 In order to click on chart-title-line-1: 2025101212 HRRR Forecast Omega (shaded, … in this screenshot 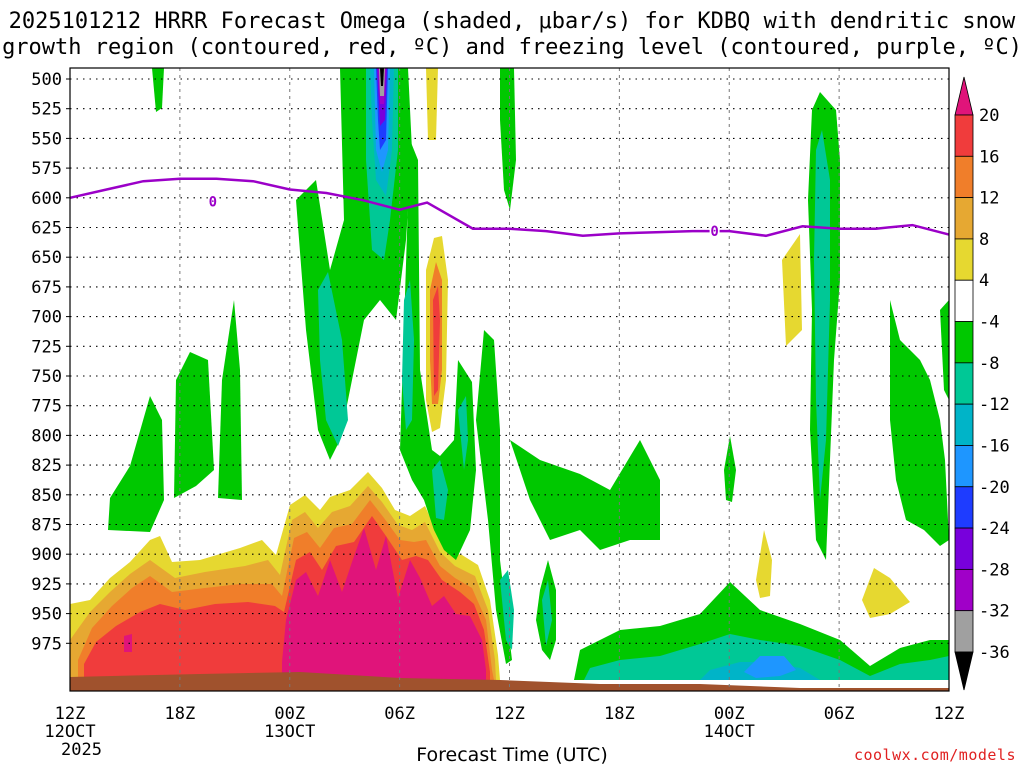, I will do `click(512, 21)`.